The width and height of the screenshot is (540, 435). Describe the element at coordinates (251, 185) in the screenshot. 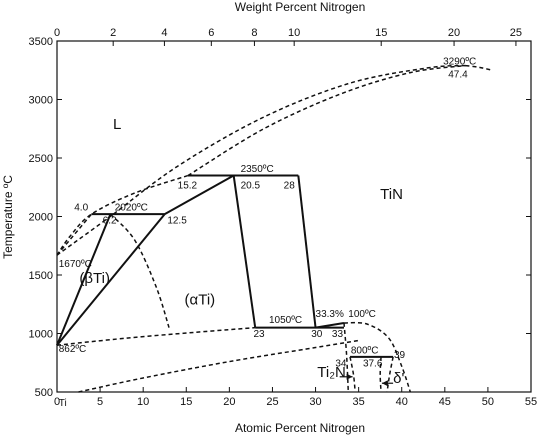

I see `point-annotation: 20.5` at that location.